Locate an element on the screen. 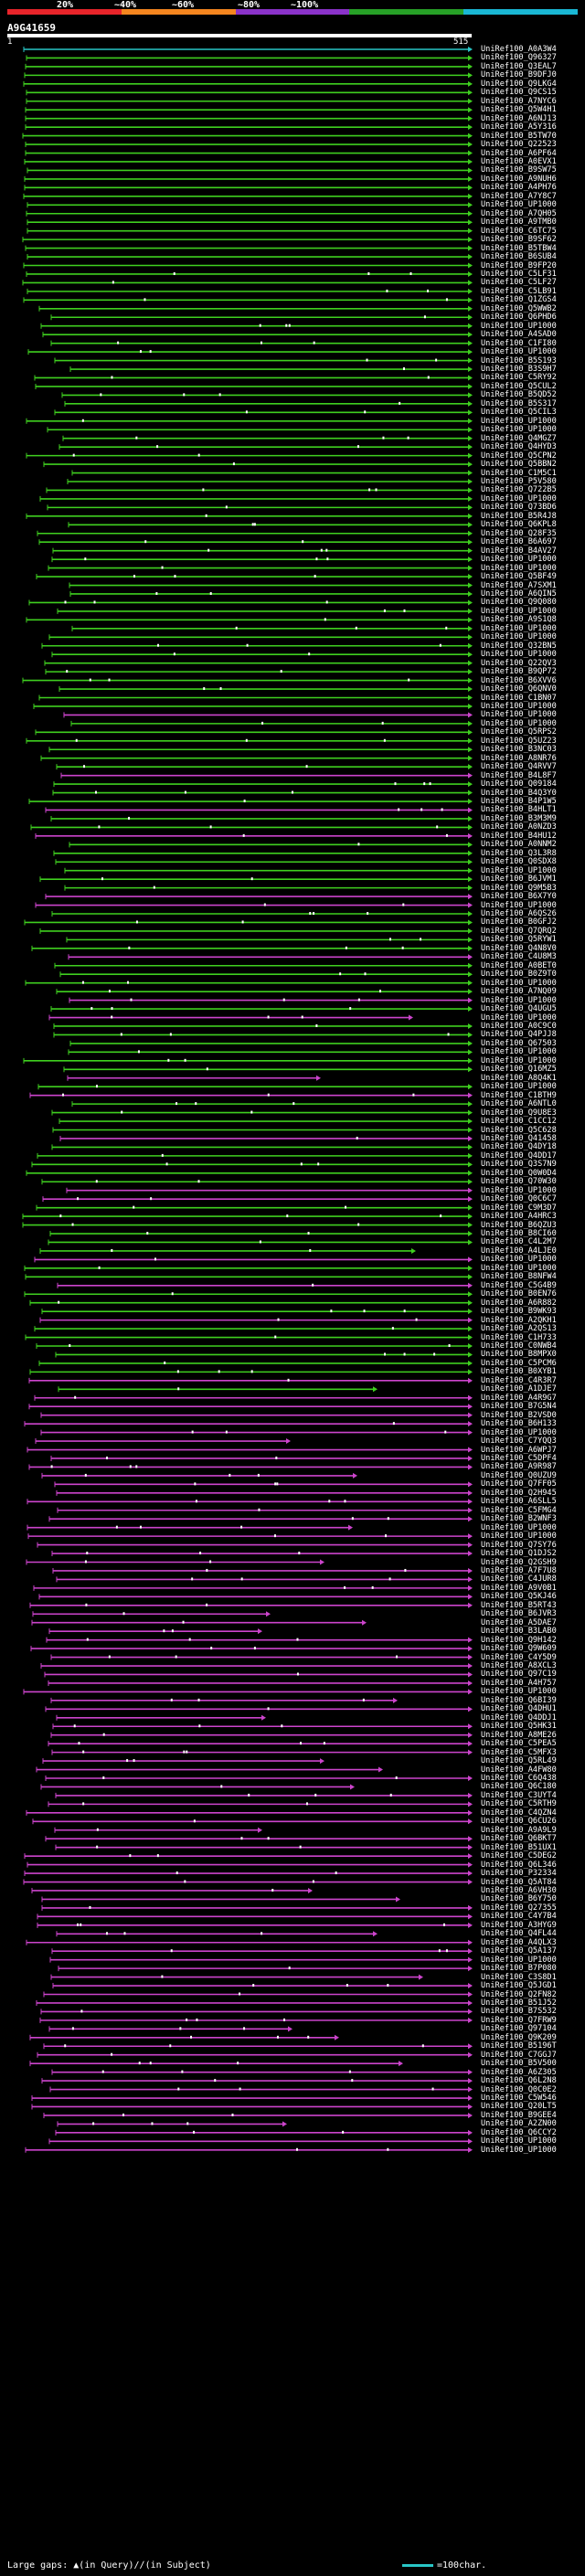 The image size is (585, 2576). hit-label: UniRef100_Q5A137 is located at coordinates (519, 1951).